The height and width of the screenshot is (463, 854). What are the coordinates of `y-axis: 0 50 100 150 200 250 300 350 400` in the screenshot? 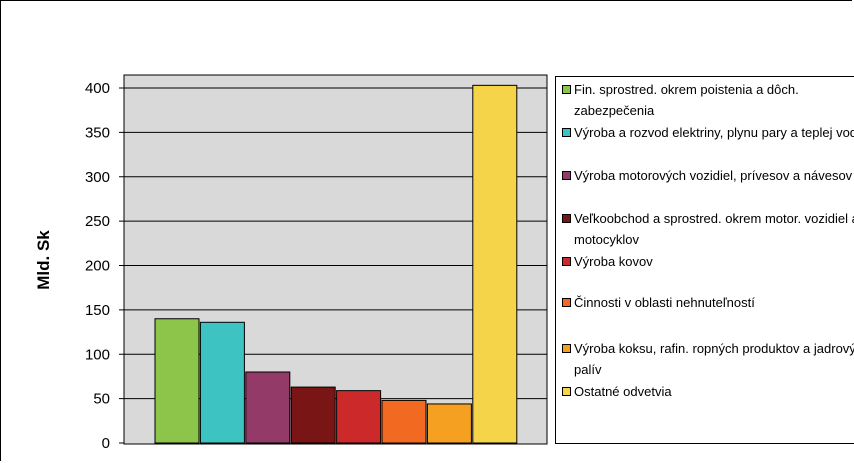 It's located at (104, 266).